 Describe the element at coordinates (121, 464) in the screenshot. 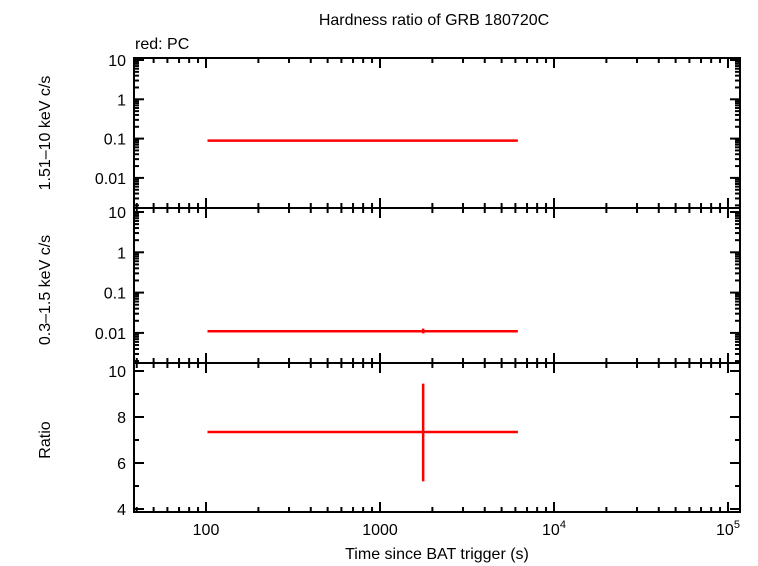

I see `y-tick-label: 6` at that location.